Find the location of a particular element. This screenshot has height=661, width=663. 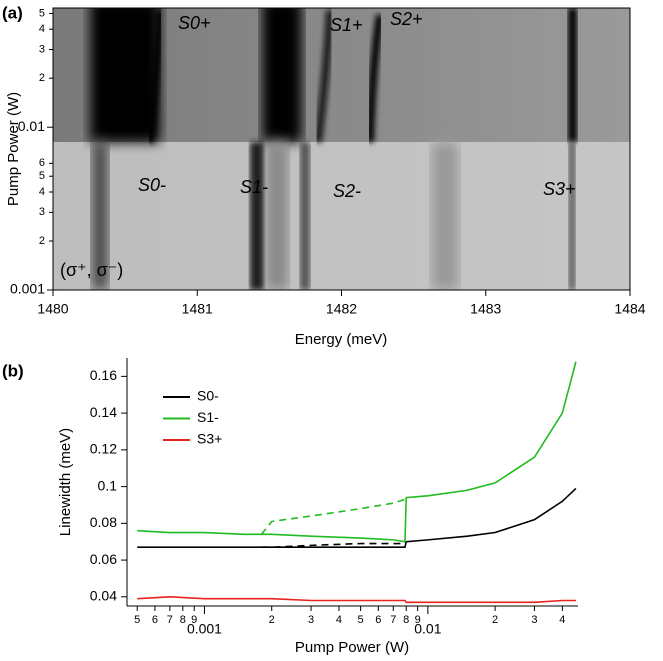

x-tick-label: 1481 is located at coordinates (197, 309).